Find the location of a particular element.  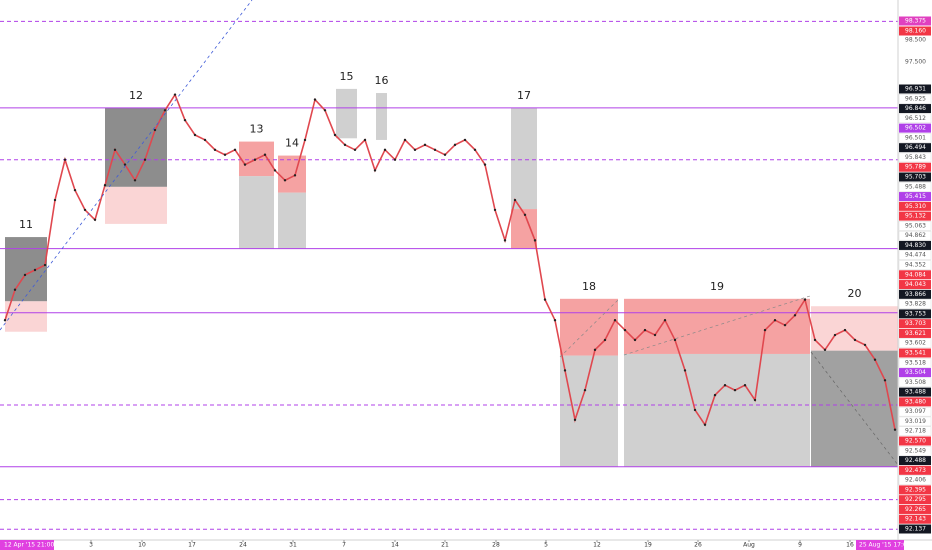

price-label: 92.295 is located at coordinates (915, 499).